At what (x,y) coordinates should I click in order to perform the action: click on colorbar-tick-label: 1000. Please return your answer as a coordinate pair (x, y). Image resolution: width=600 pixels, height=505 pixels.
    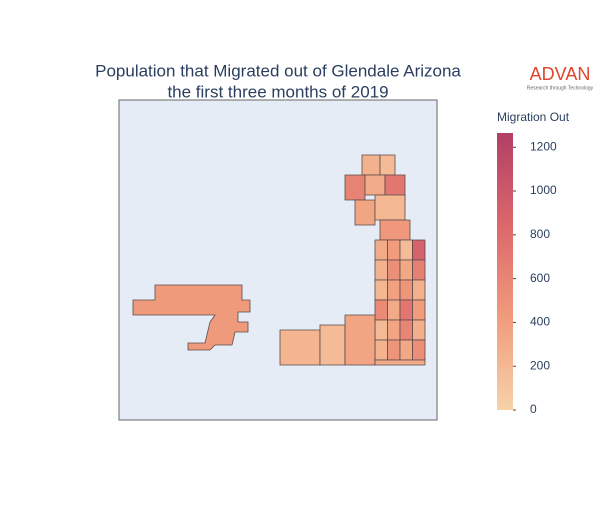
    Looking at the image, I should click on (543, 190).